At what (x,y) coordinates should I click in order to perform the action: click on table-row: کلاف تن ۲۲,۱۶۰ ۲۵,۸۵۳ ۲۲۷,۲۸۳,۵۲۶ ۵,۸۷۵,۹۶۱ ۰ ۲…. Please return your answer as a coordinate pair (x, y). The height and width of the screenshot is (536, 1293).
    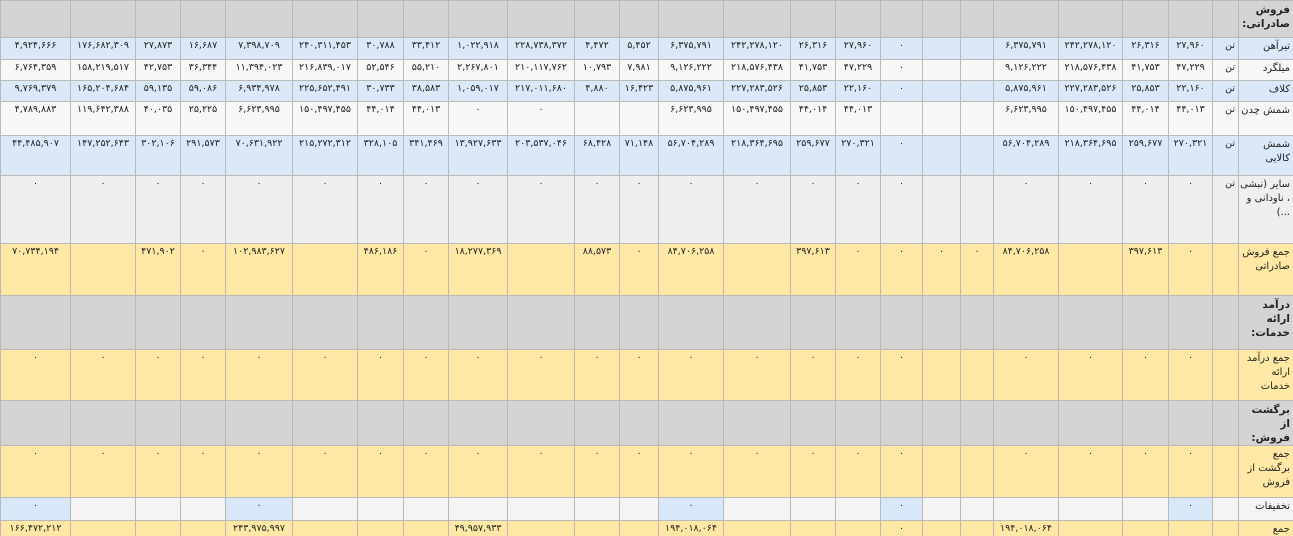
    Looking at the image, I should click on (646, 91).